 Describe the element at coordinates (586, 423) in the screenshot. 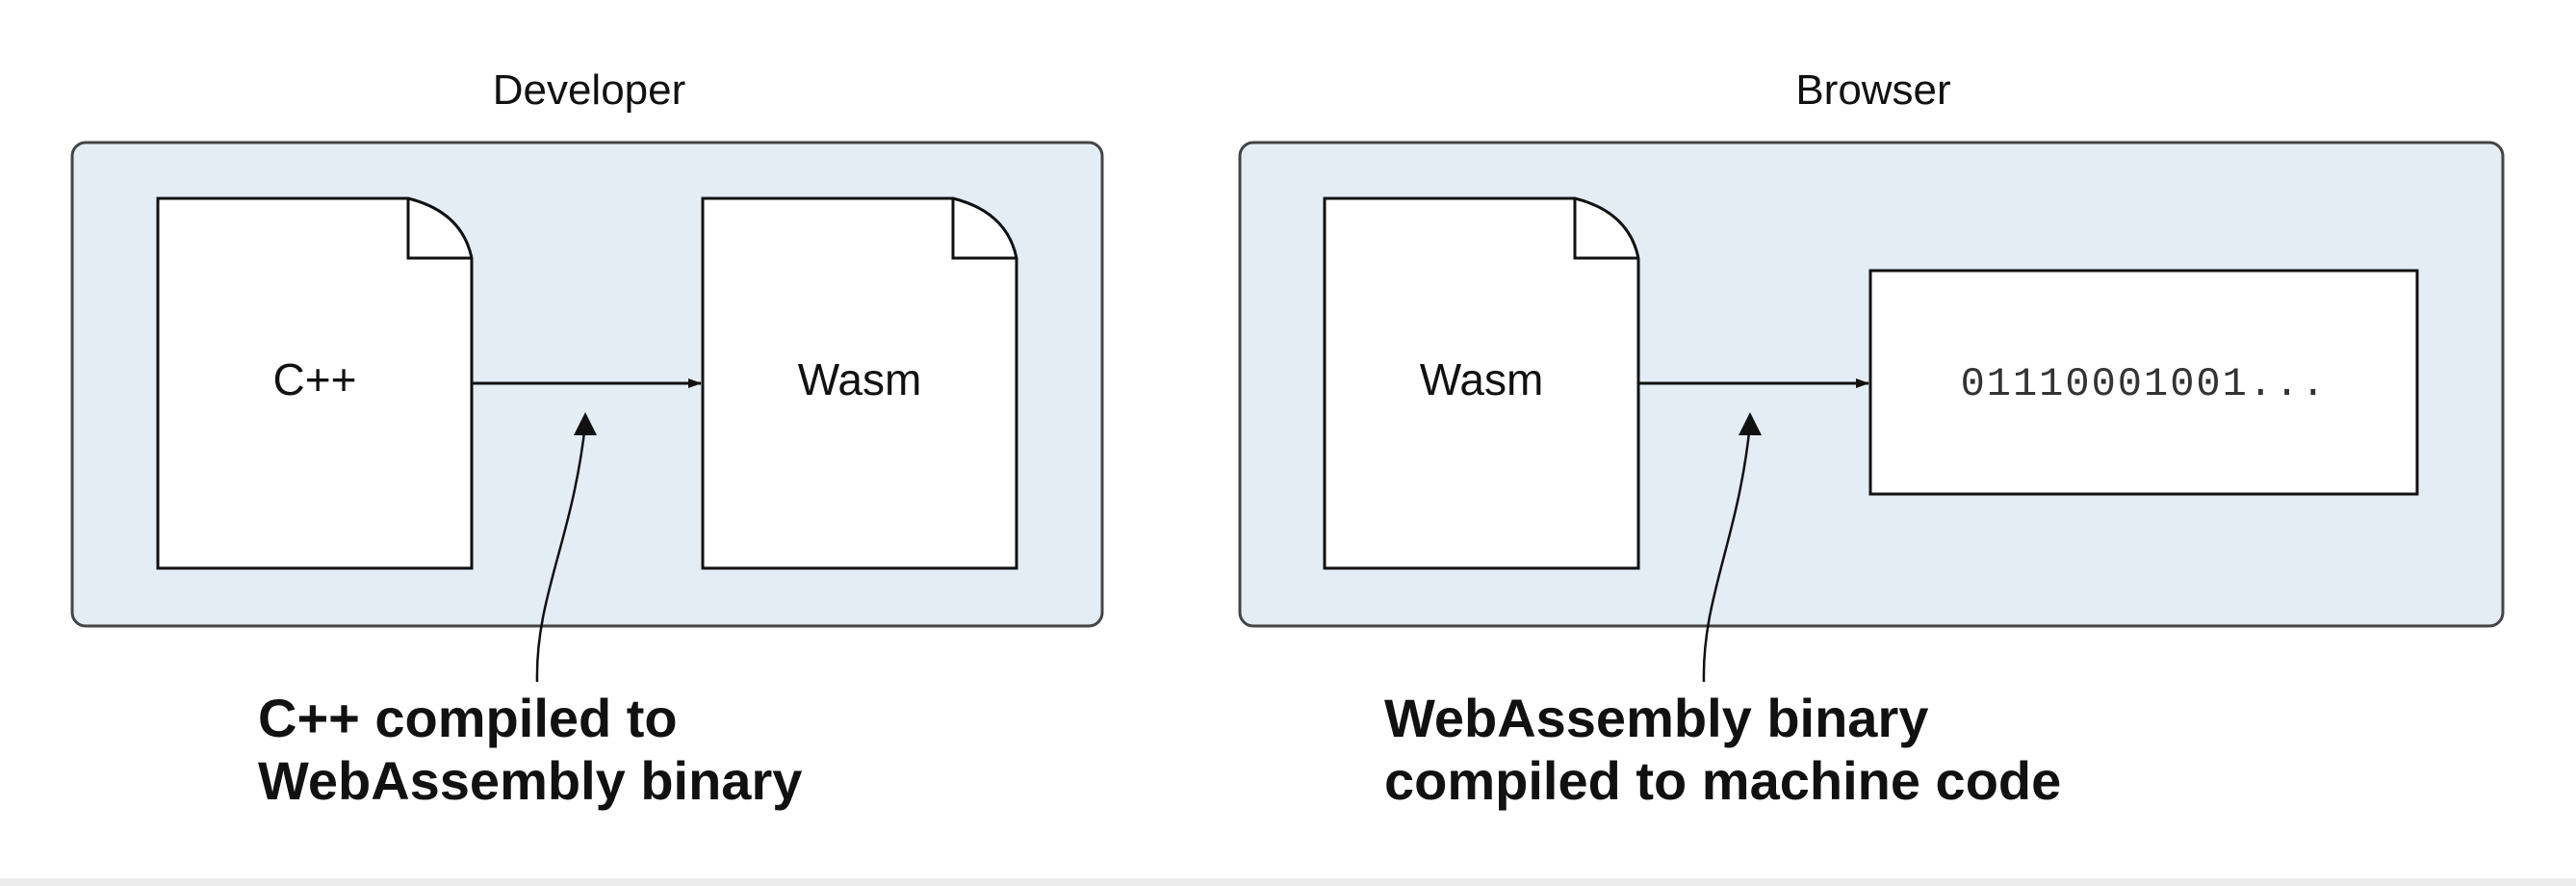

I see `dev-callout-arrowhead` at that location.